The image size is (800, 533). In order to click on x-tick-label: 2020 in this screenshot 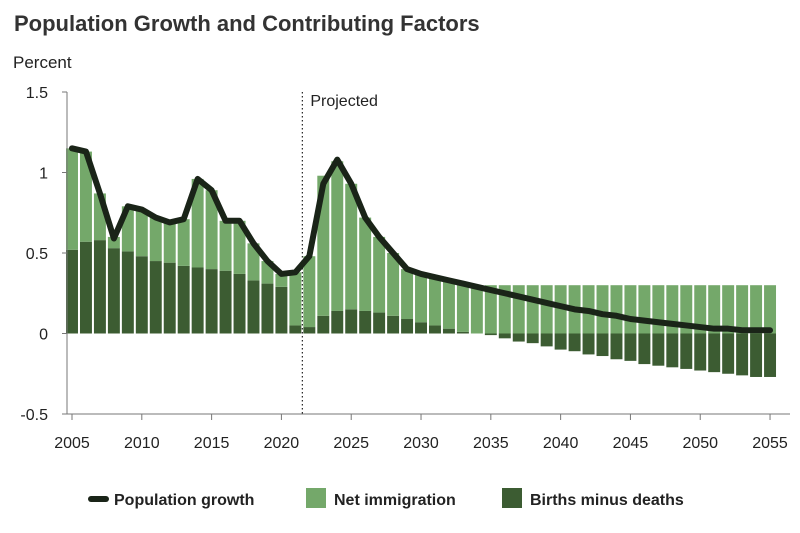, I will do `click(282, 443)`.